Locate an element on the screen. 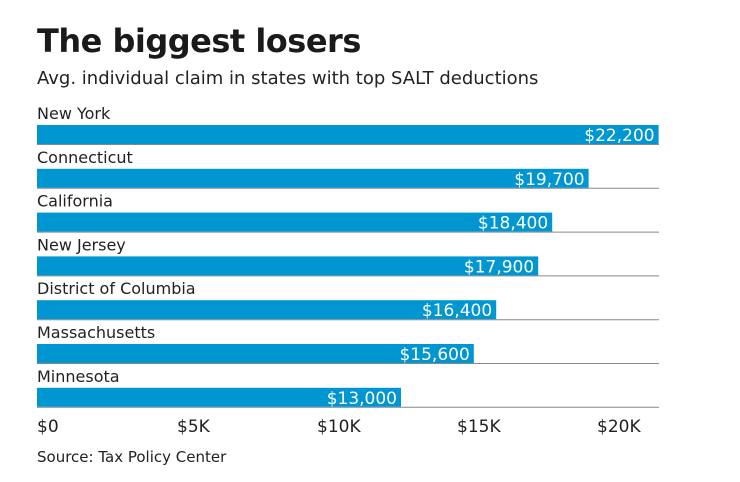 The width and height of the screenshot is (740, 482). category-label: New York is located at coordinates (74, 113).